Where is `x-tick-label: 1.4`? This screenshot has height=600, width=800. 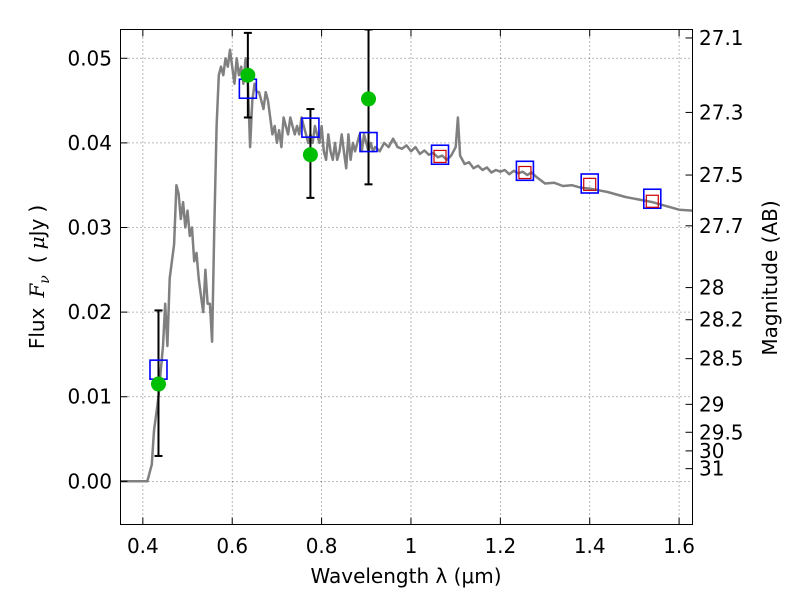
x-tick-label: 1.4 is located at coordinates (590, 546).